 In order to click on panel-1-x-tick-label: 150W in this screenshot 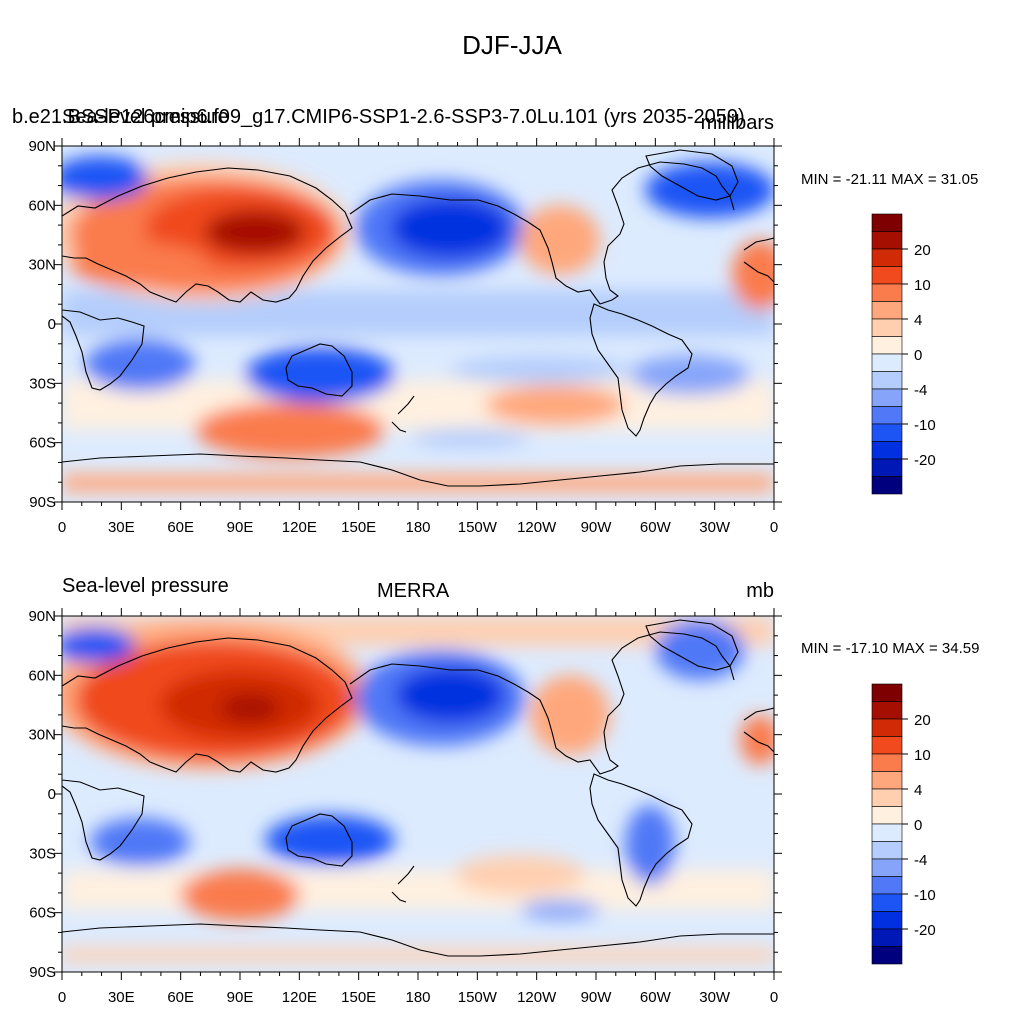, I will do `click(478, 527)`.